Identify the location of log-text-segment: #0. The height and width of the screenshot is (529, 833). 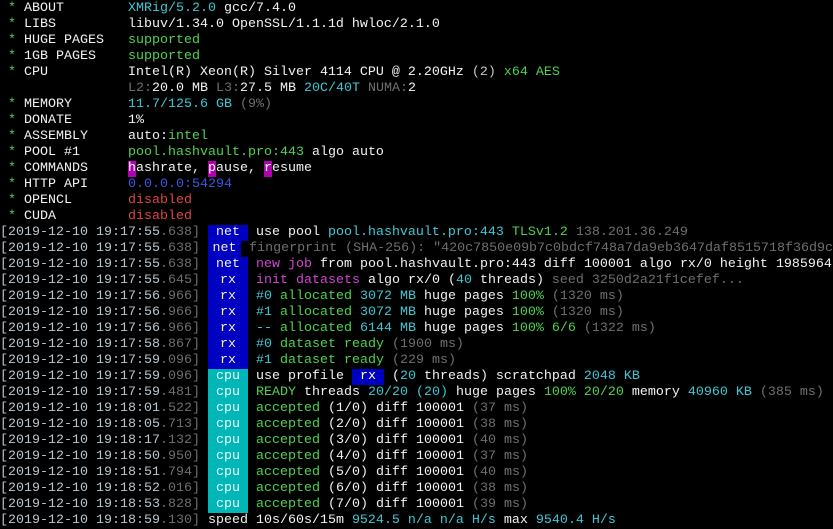
(263, 296).